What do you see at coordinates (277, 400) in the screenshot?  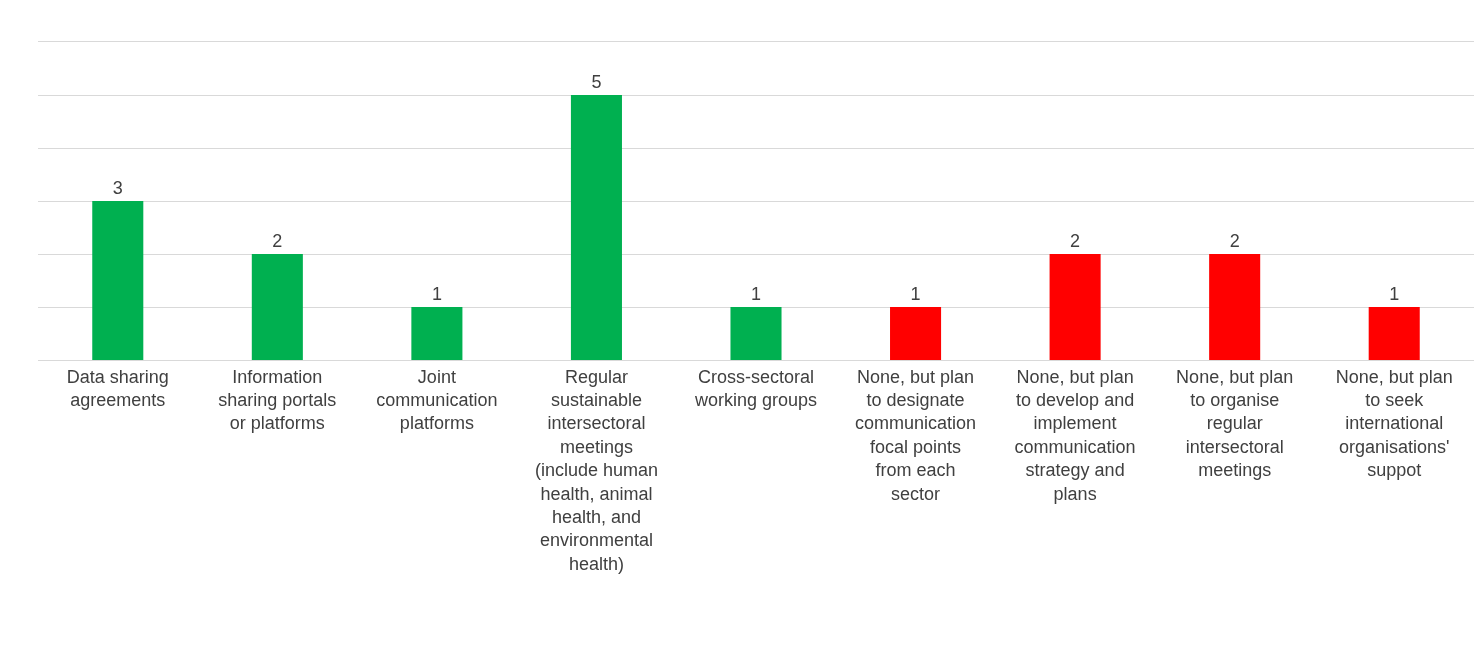 I see `x-tick-label: Information sharing portals or platforms` at bounding box center [277, 400].